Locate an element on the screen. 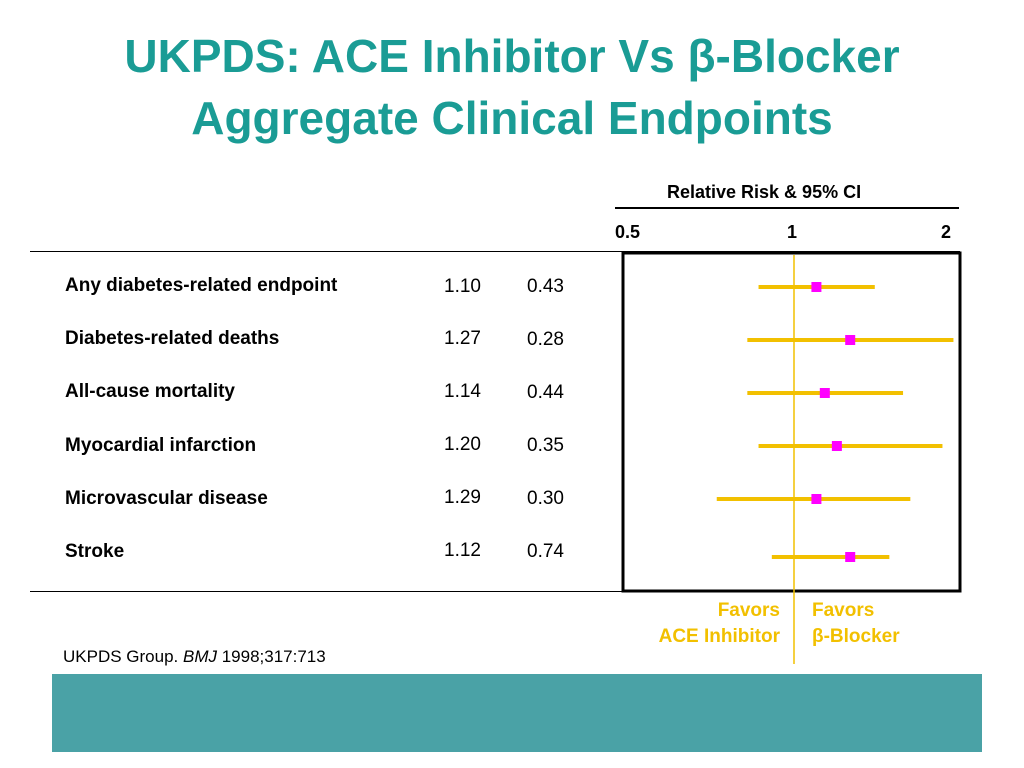 The width and height of the screenshot is (1024, 768). rr-value: 1.20 is located at coordinates (462, 444).